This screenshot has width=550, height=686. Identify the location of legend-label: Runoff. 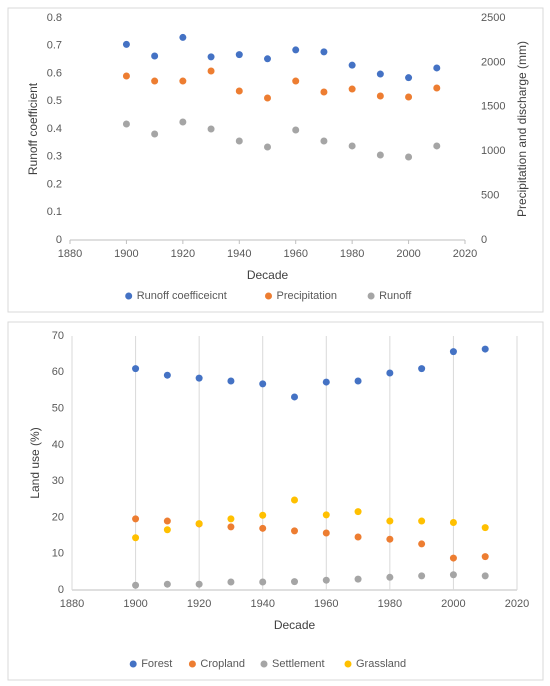
(395, 296).